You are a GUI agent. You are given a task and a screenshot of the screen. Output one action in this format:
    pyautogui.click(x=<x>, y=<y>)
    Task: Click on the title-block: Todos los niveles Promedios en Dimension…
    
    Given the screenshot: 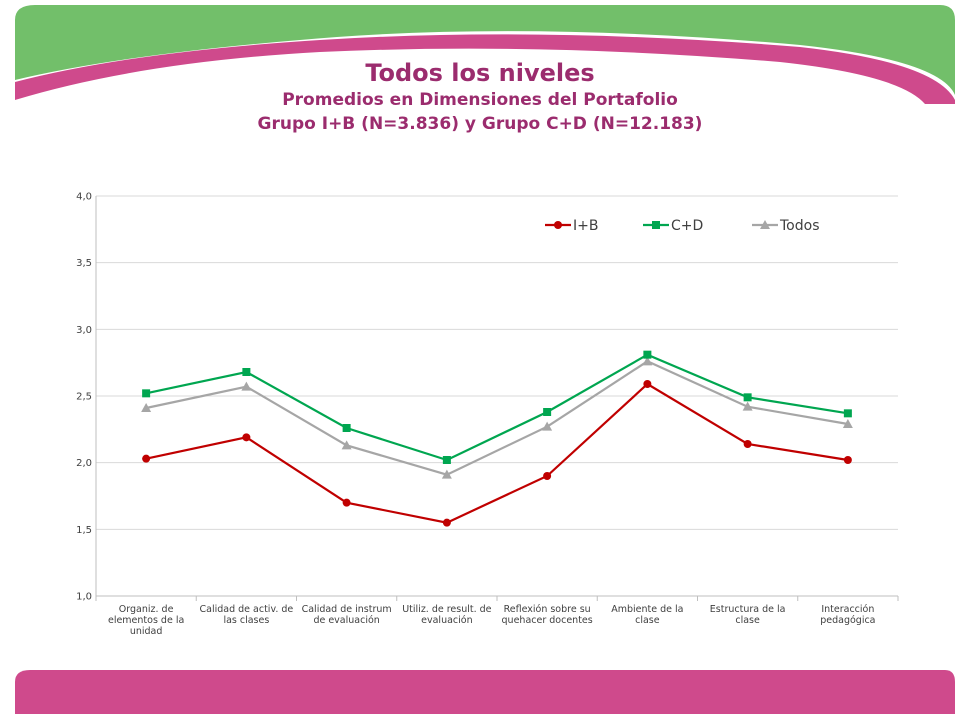 What is the action you would take?
    pyautogui.click(x=480, y=97)
    